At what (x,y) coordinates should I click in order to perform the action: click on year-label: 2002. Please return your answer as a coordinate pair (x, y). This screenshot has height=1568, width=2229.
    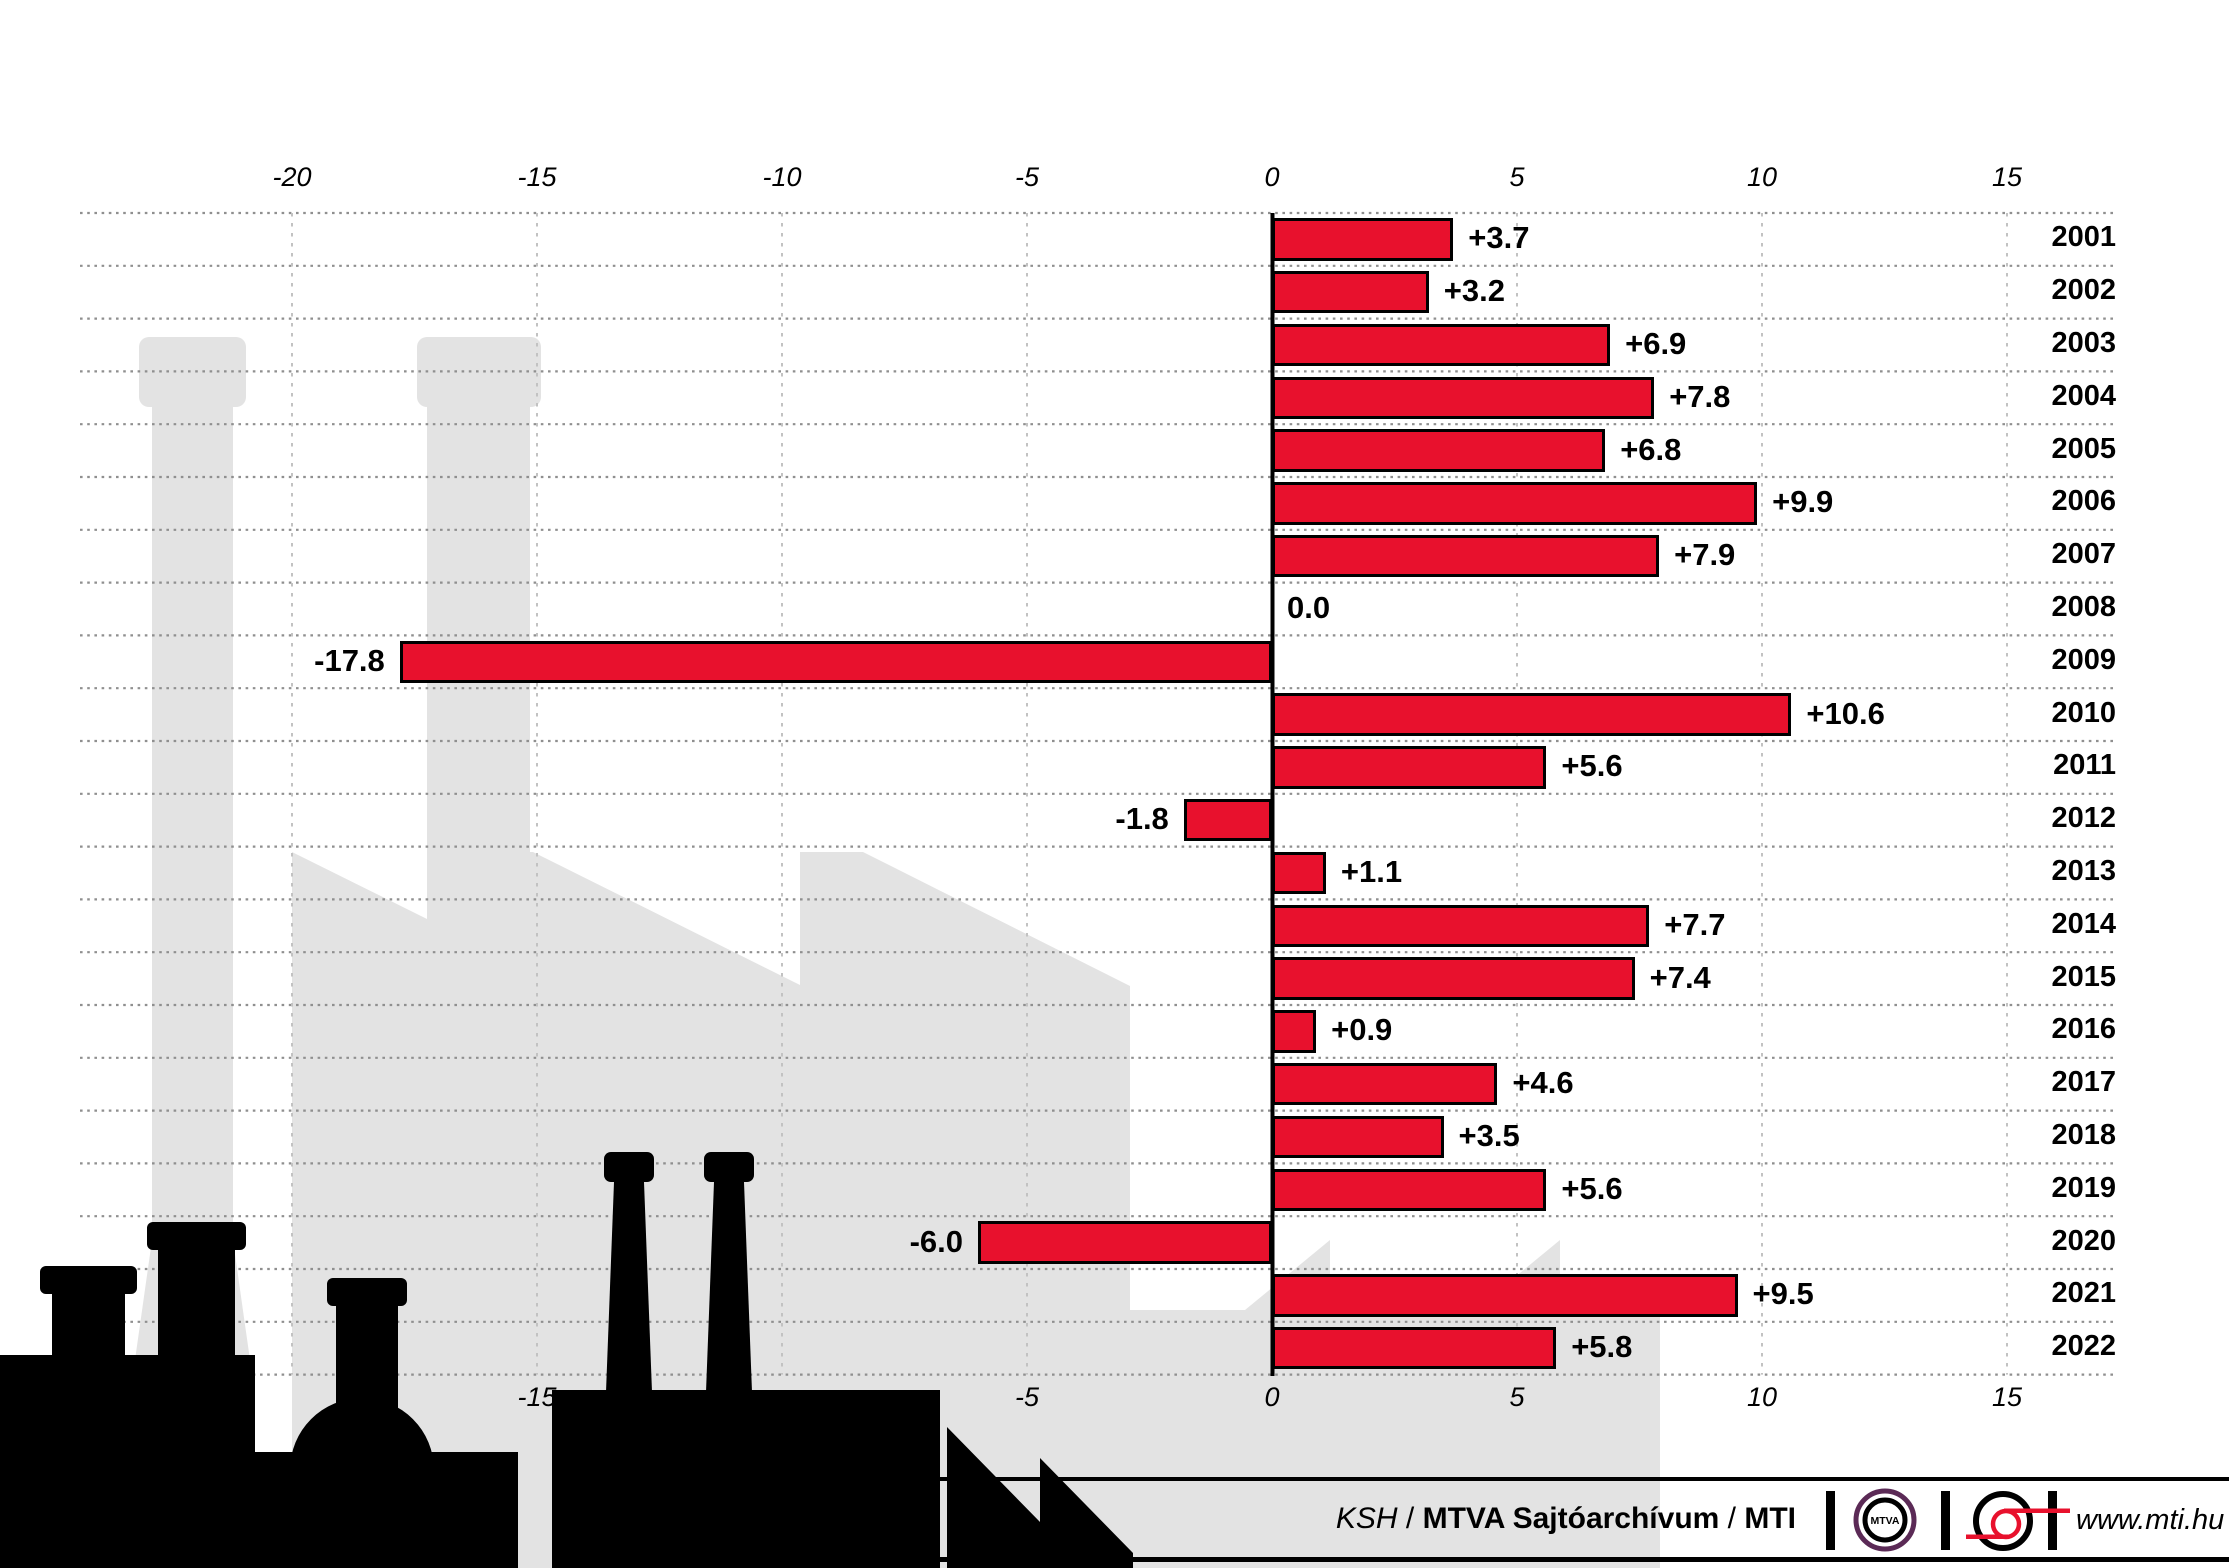
    Looking at the image, I should click on (2083, 290).